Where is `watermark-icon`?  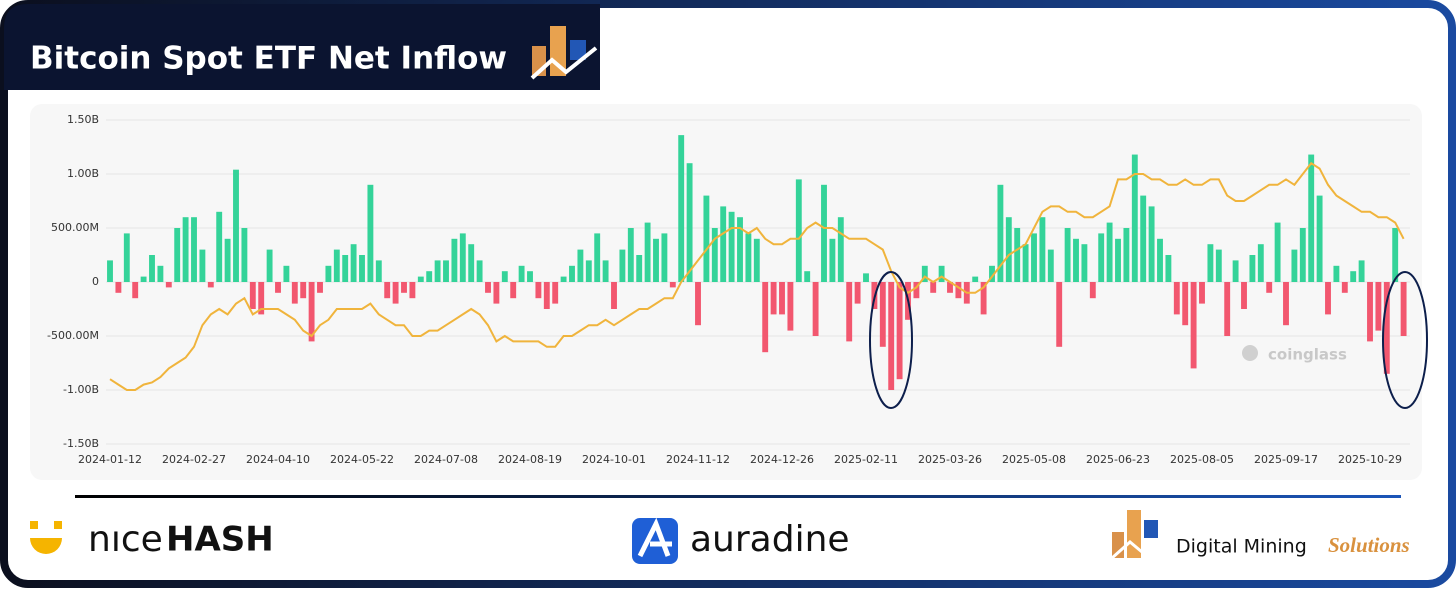
watermark-icon is located at coordinates (1250, 353).